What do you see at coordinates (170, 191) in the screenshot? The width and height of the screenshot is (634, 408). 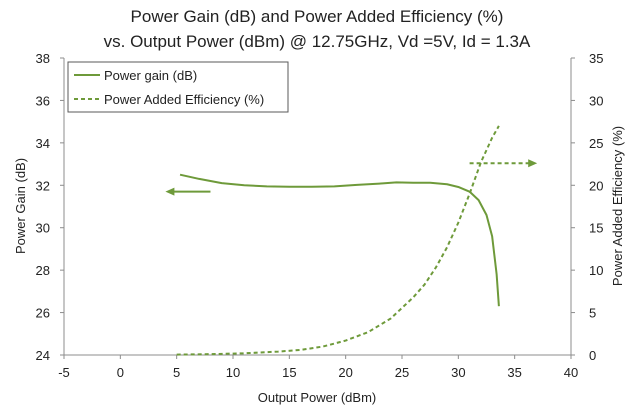 I see `arrow-left-gain-head` at bounding box center [170, 191].